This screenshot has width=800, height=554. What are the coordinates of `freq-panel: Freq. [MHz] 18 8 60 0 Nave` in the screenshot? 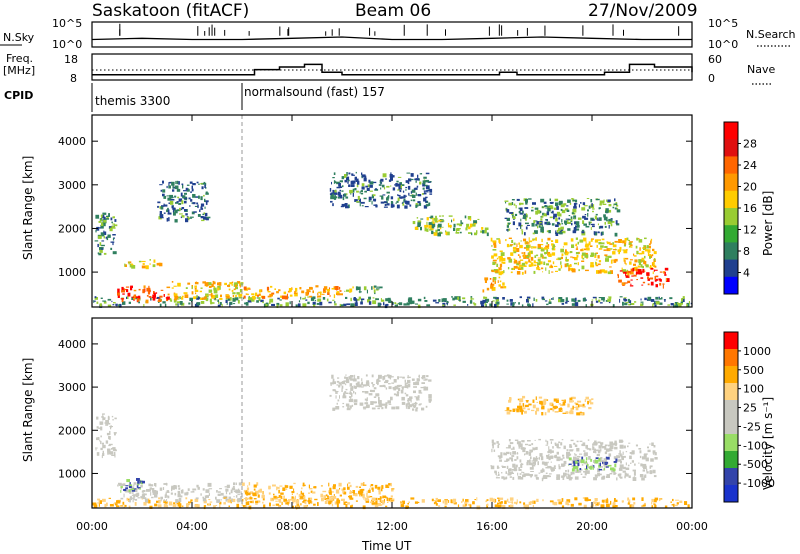 It's located at (389, 68).